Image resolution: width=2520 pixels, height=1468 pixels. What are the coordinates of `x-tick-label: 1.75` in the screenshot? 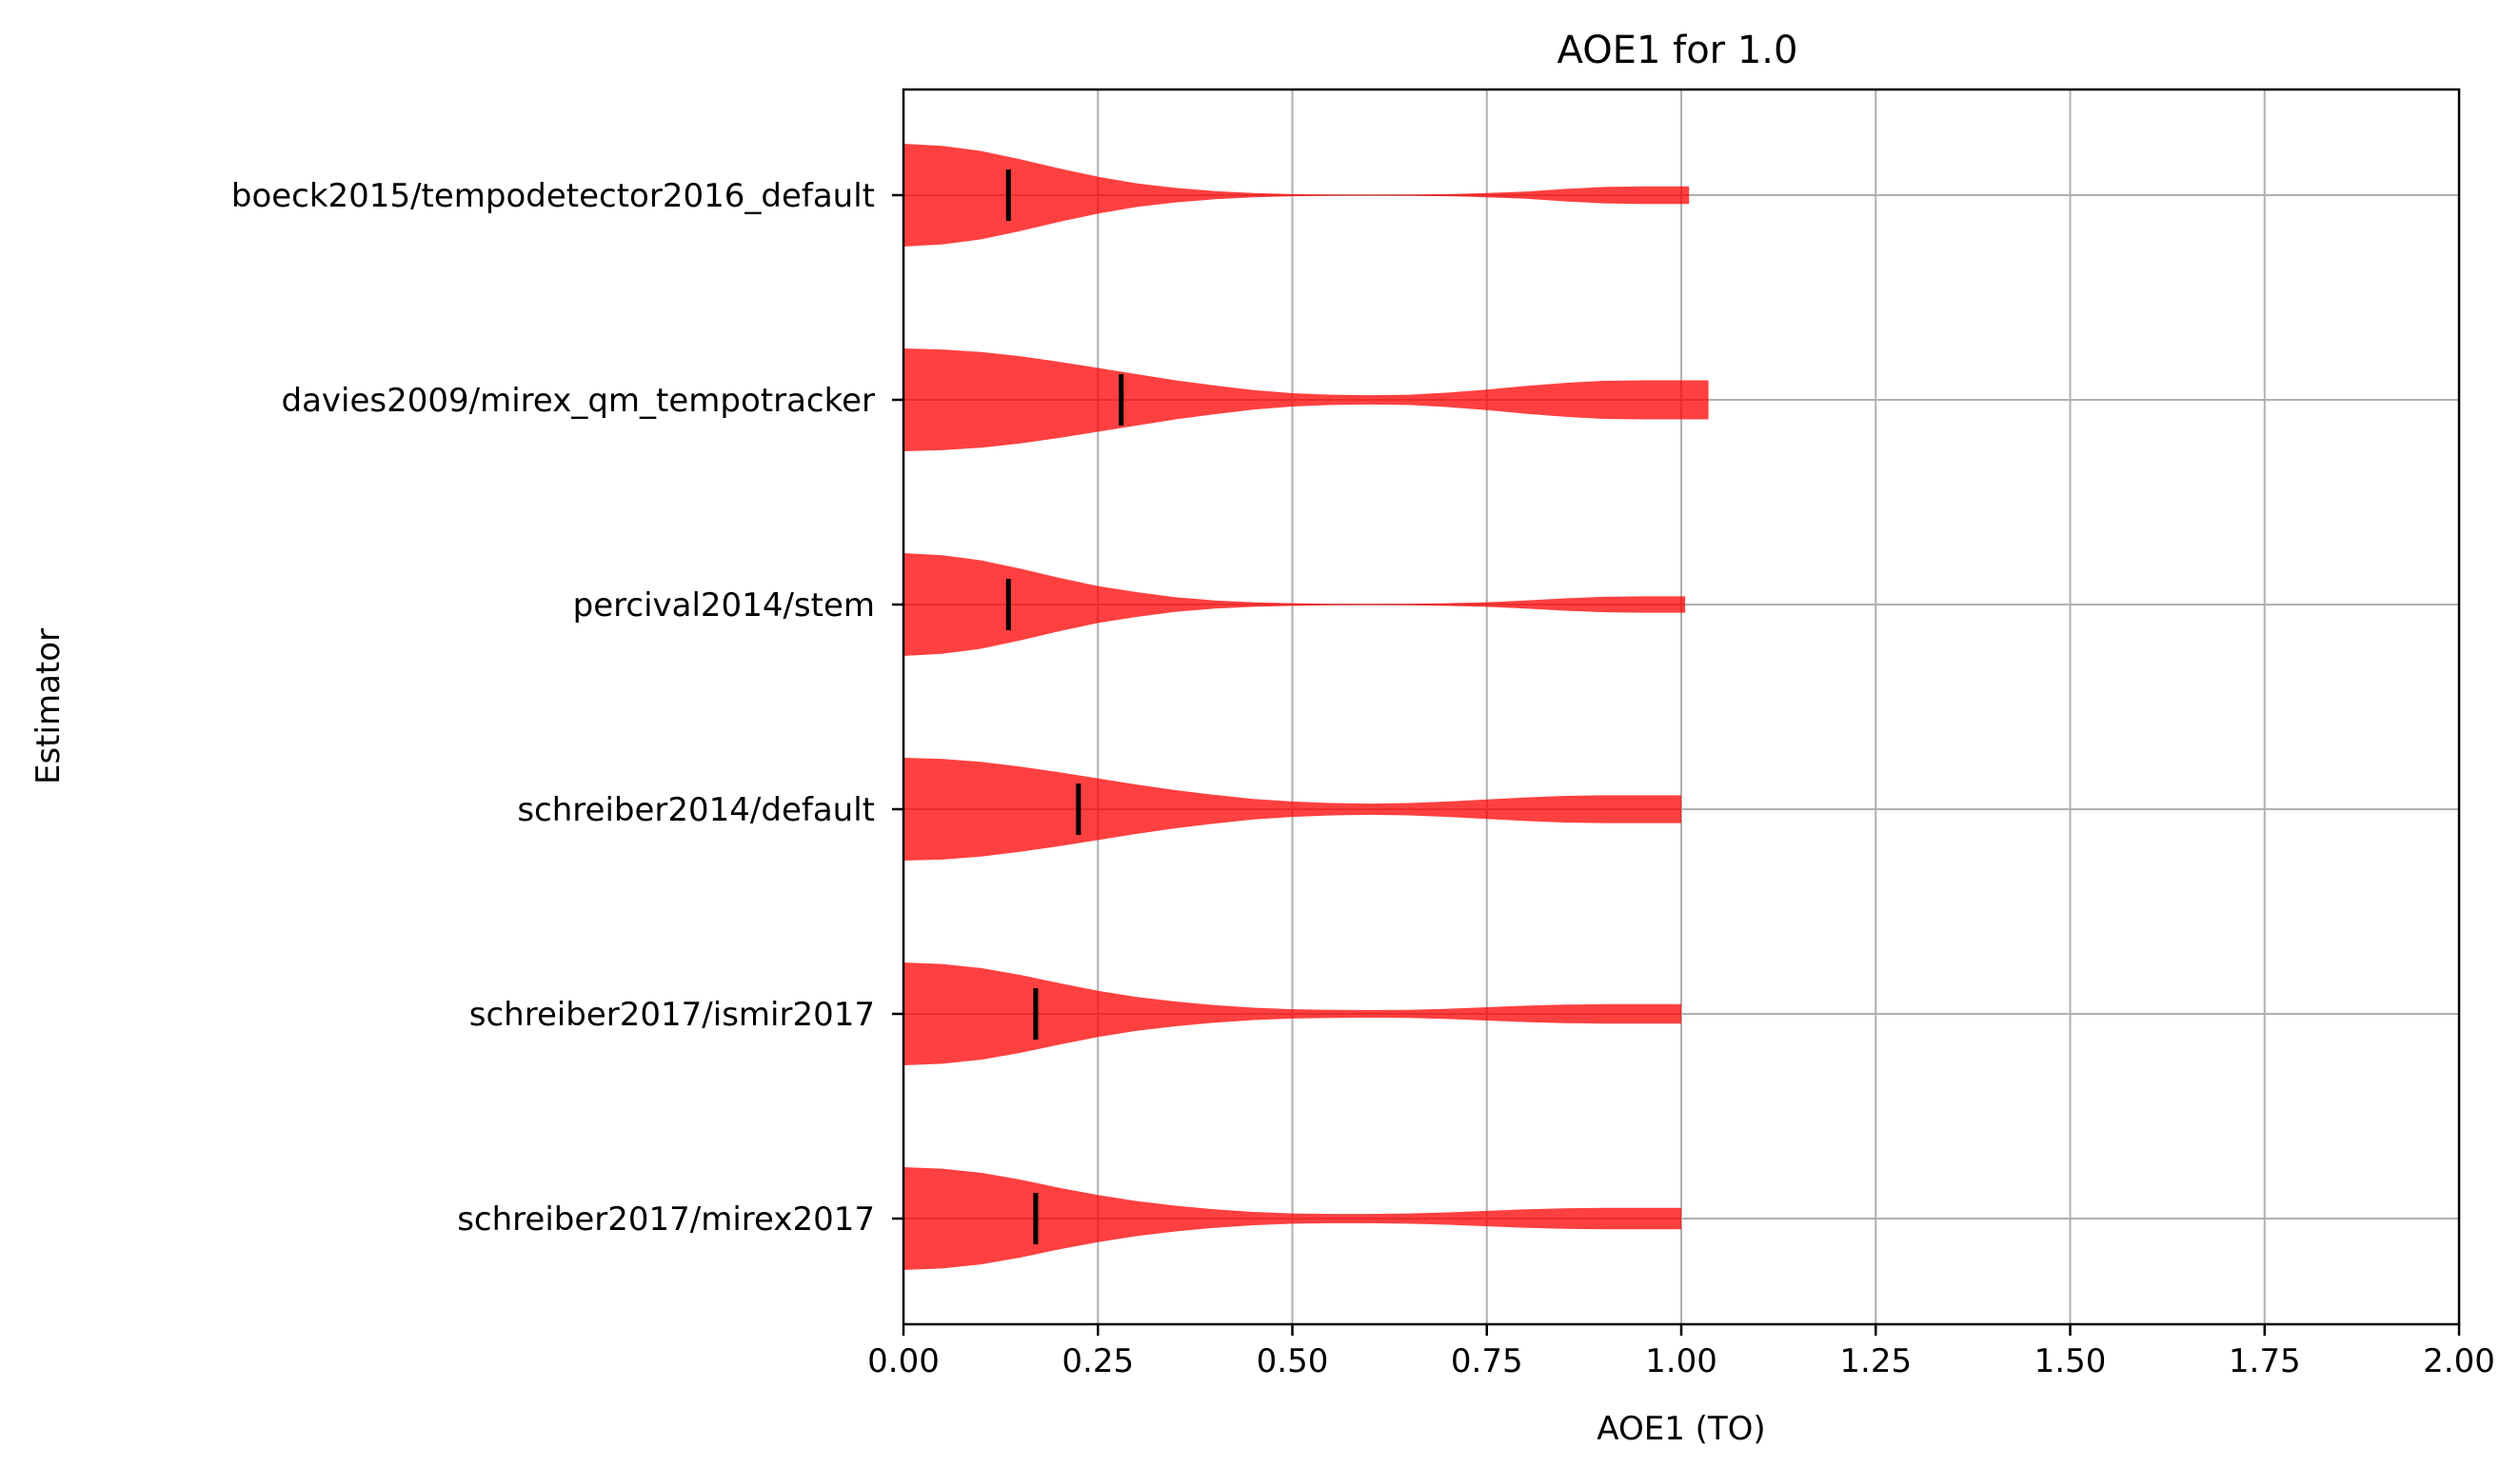 It's located at (2265, 1361).